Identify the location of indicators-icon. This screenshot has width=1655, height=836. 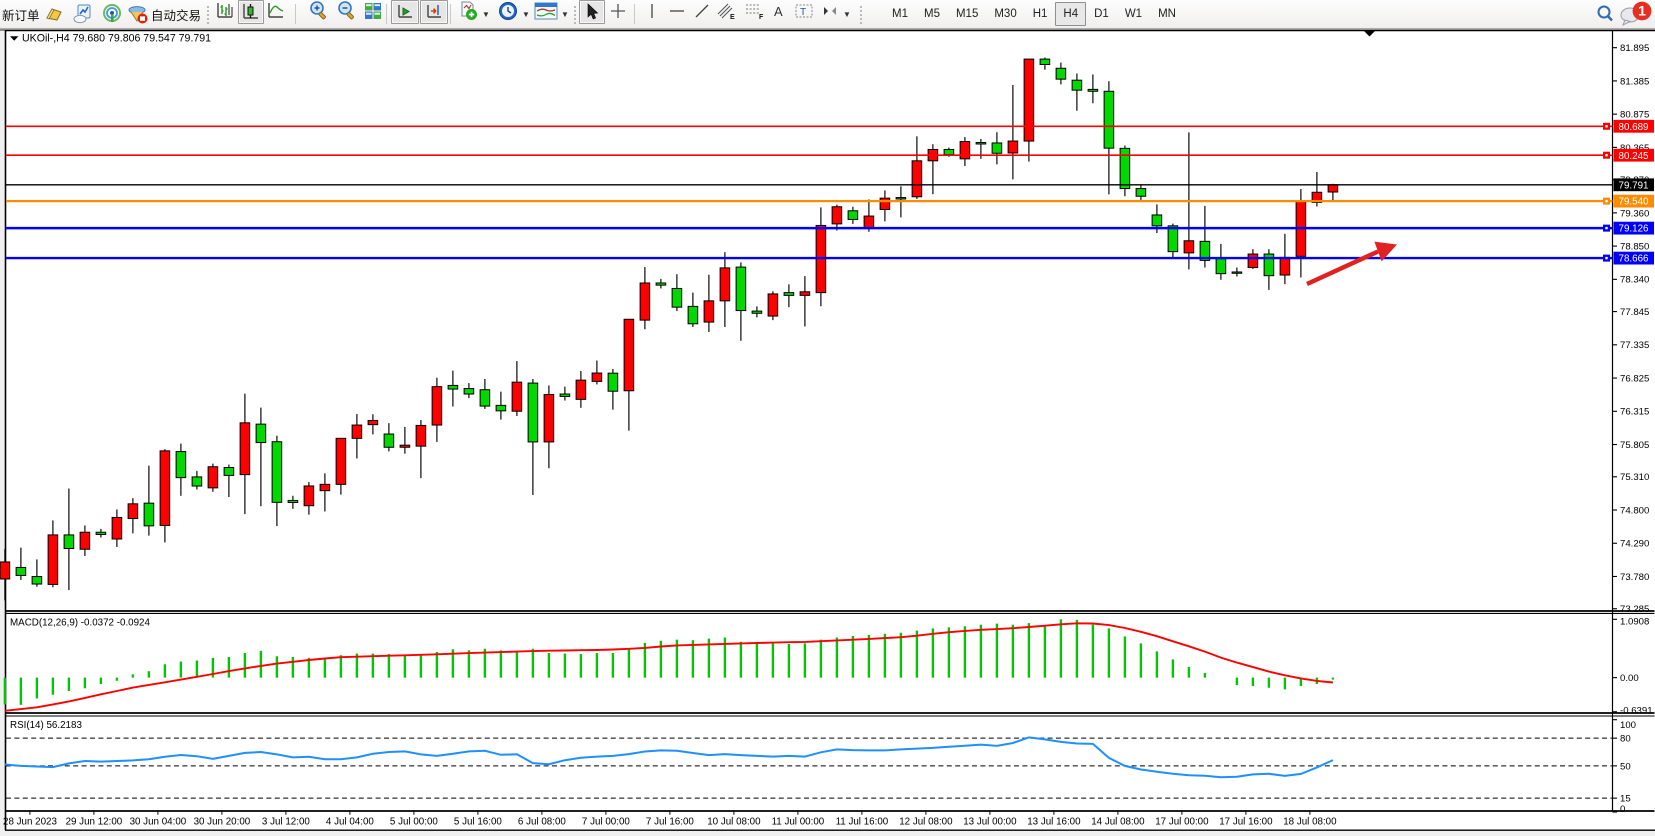
(468, 11).